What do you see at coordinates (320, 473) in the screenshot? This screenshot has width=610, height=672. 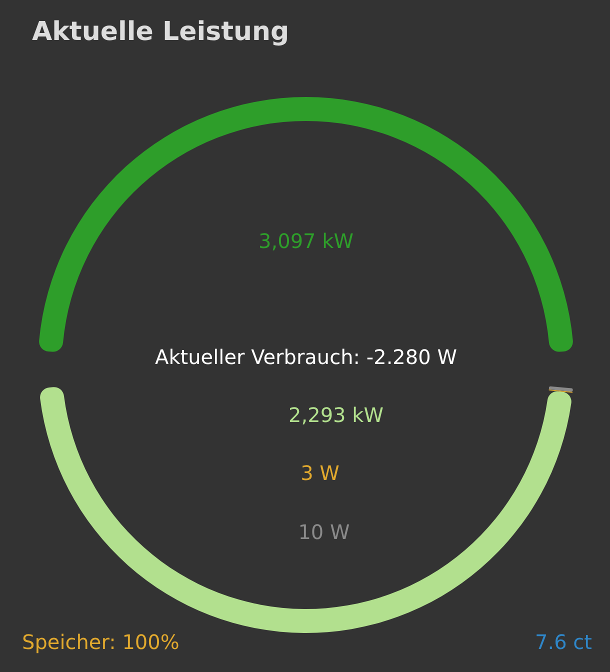 I see `data-label: 3 W` at bounding box center [320, 473].